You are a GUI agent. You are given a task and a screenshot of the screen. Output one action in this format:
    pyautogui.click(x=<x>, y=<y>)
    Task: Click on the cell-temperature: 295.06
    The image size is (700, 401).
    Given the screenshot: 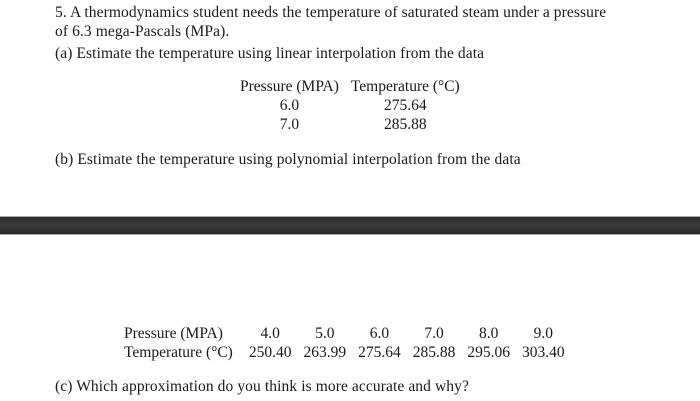 What is the action you would take?
    pyautogui.click(x=488, y=352)
    